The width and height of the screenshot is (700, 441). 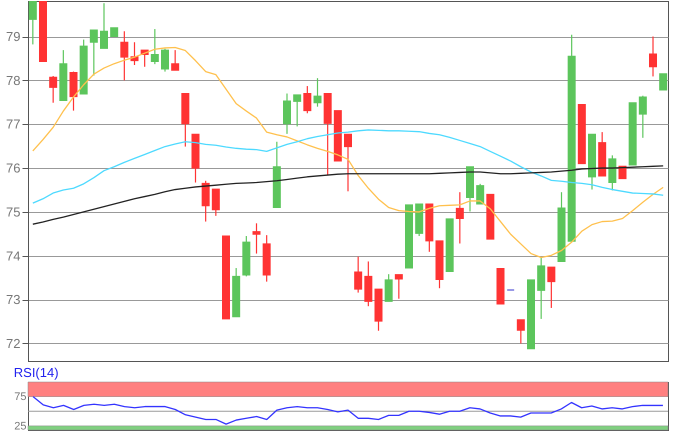 What do you see at coordinates (13, 343) in the screenshot?
I see `y-tick-label: 72` at bounding box center [13, 343].